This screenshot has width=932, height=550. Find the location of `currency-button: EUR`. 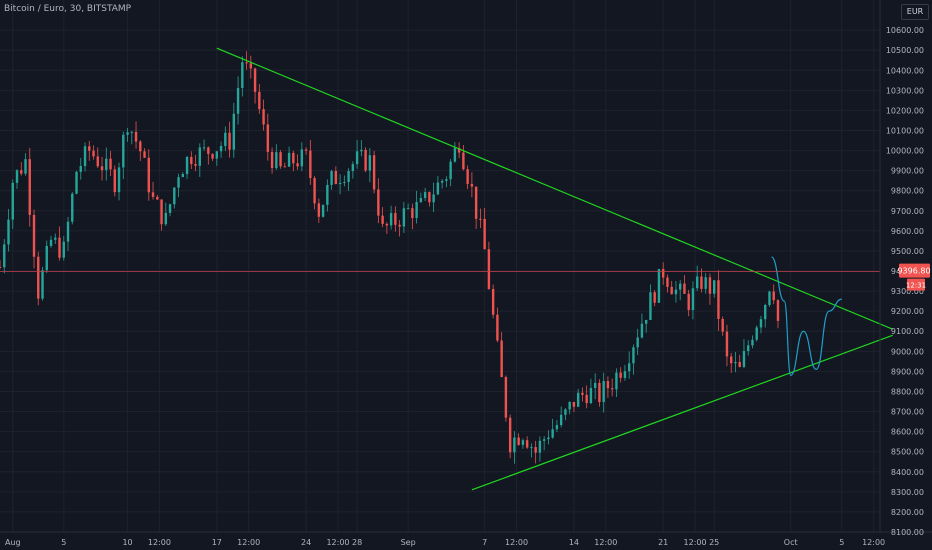

currency-button: EUR is located at coordinates (915, 12).